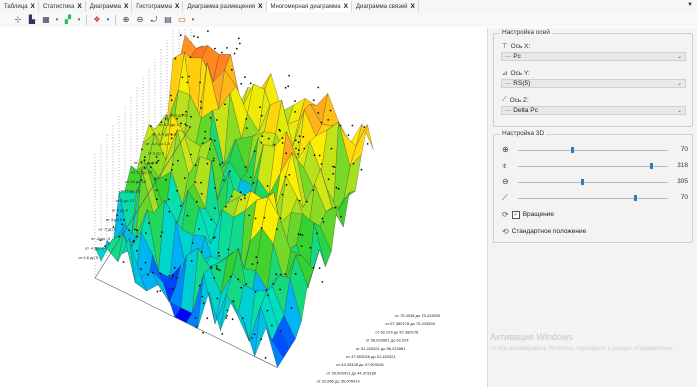 The image size is (697, 389). I want to click on legend-icon: ▤, so click(168, 19).